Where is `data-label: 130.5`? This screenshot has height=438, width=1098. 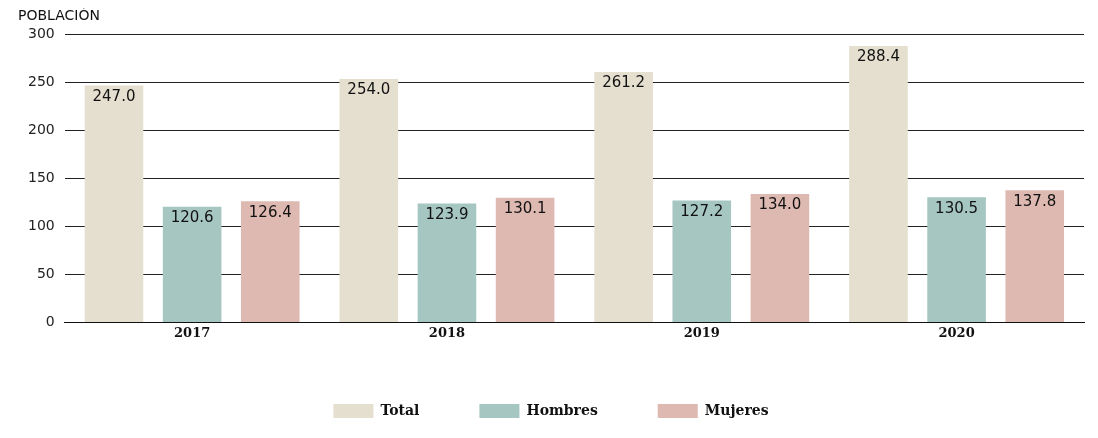 data-label: 130.5 is located at coordinates (957, 207).